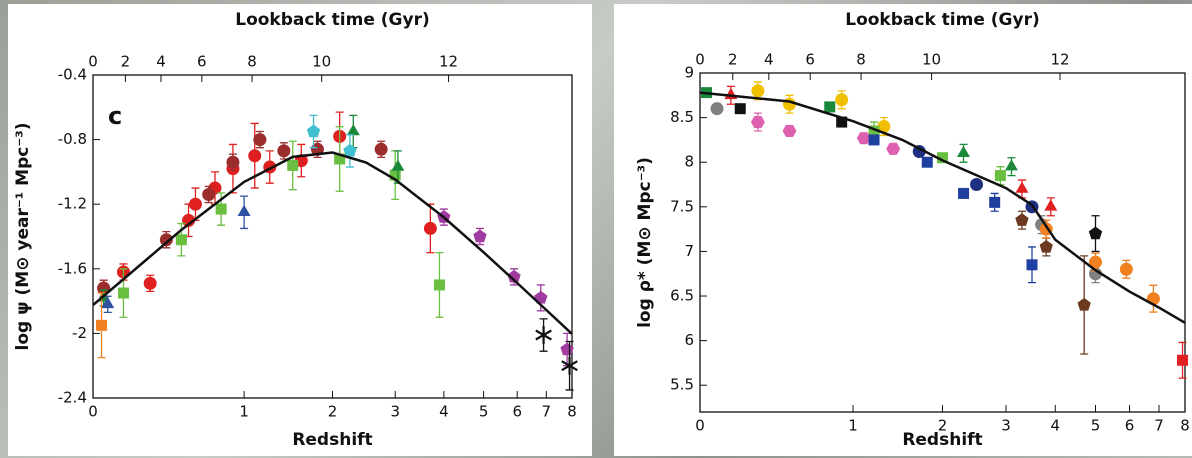 The image size is (1192, 458). I want to click on x-tick-label: 4, so click(1055, 426).